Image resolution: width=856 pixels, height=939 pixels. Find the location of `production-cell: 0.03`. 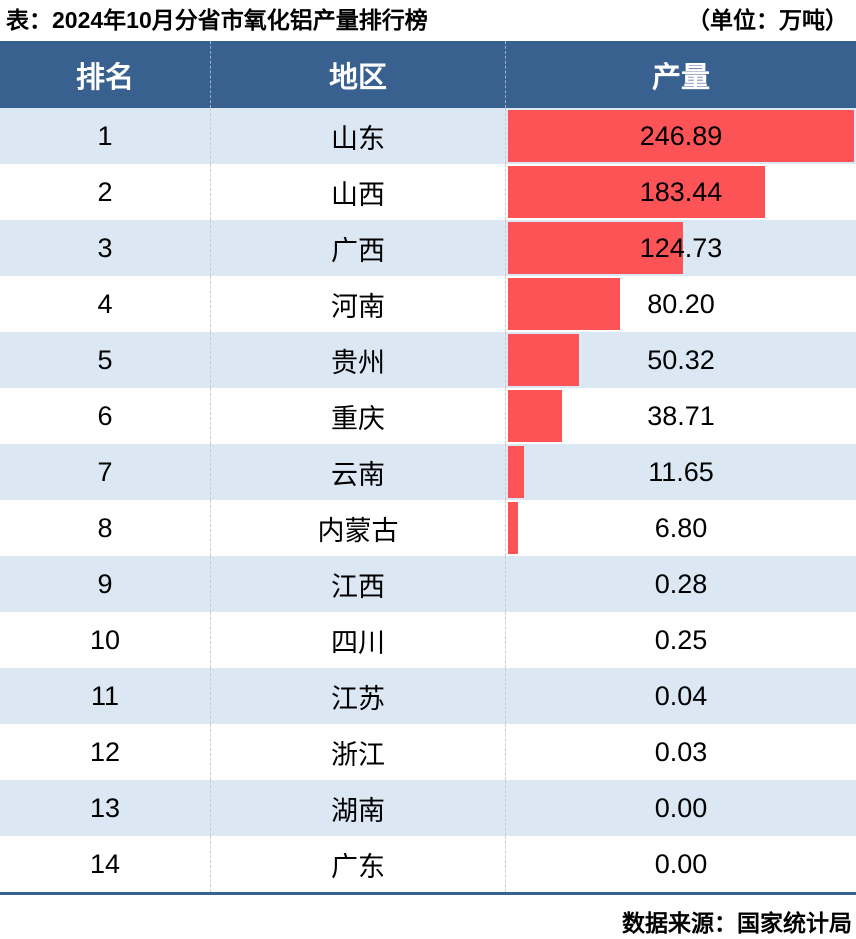

production-cell: 0.03 is located at coordinates (680, 752).